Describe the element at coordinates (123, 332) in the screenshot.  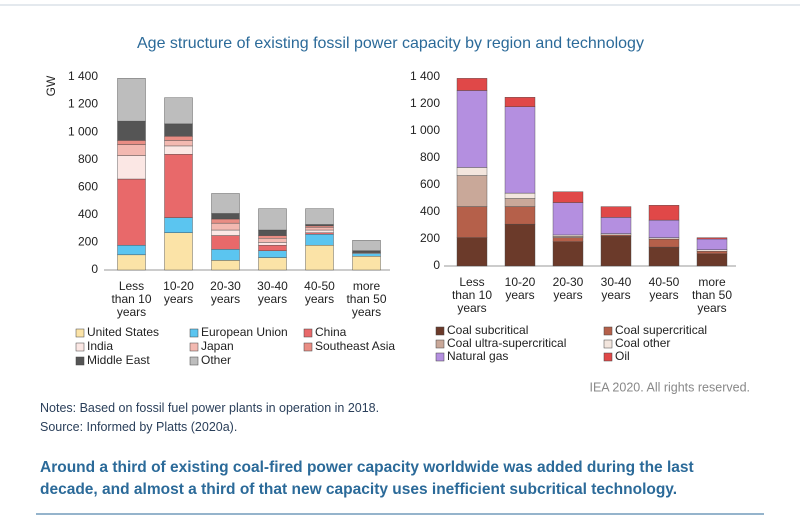
I see `legend-label: United States` at that location.